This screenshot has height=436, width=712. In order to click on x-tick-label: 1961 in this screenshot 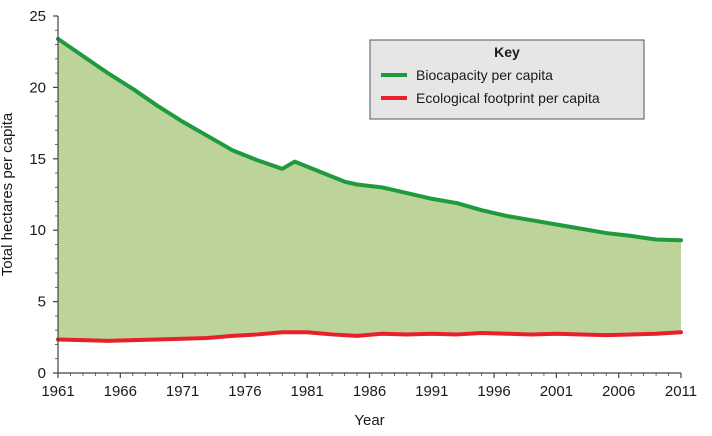, I will do `click(57, 391)`.